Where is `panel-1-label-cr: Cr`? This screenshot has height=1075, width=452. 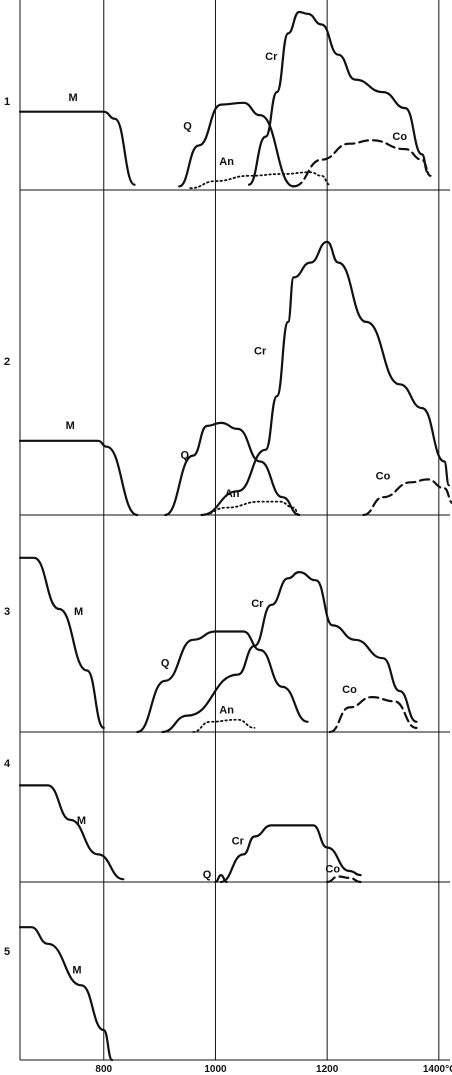 panel-1-label-cr: Cr is located at coordinates (271, 57).